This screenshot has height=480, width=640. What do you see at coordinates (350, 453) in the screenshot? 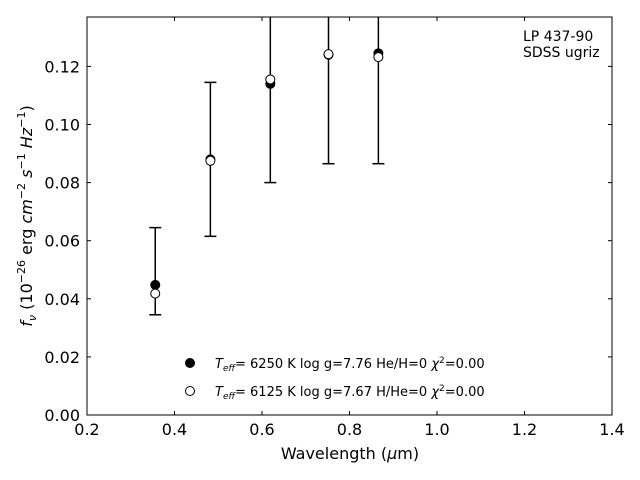
I see `x-axis-title: Wavelength (μm)` at bounding box center [350, 453].